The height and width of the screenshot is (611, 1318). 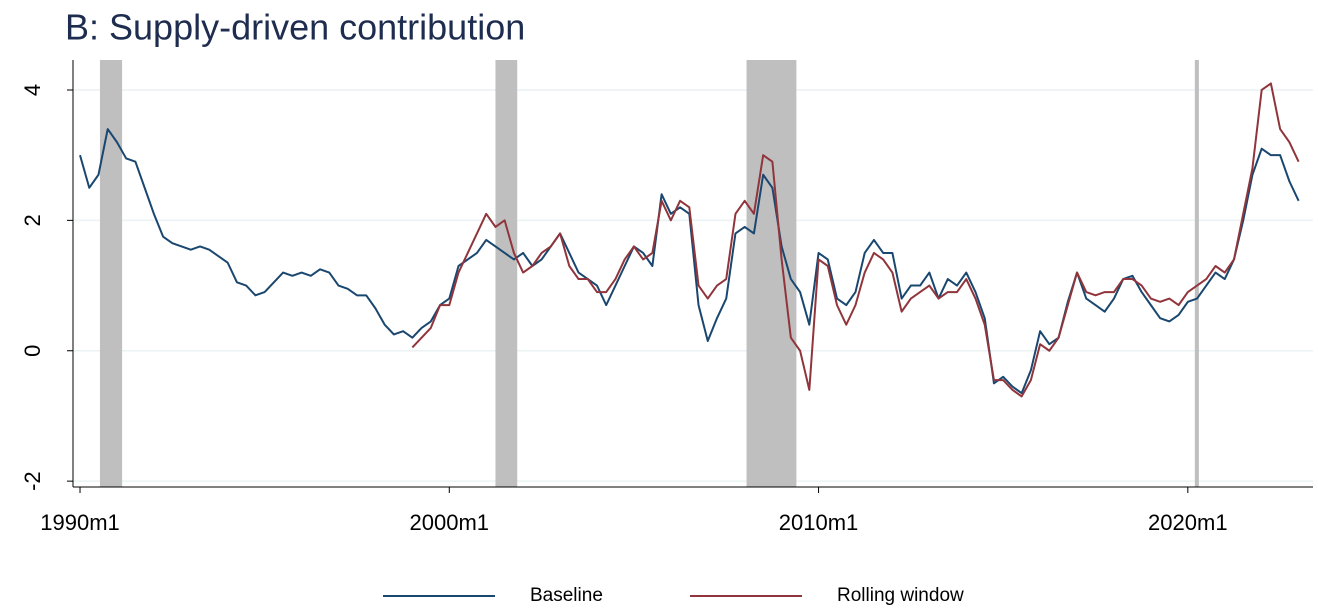 I want to click on y-tick-label: 2, so click(x=32, y=220).